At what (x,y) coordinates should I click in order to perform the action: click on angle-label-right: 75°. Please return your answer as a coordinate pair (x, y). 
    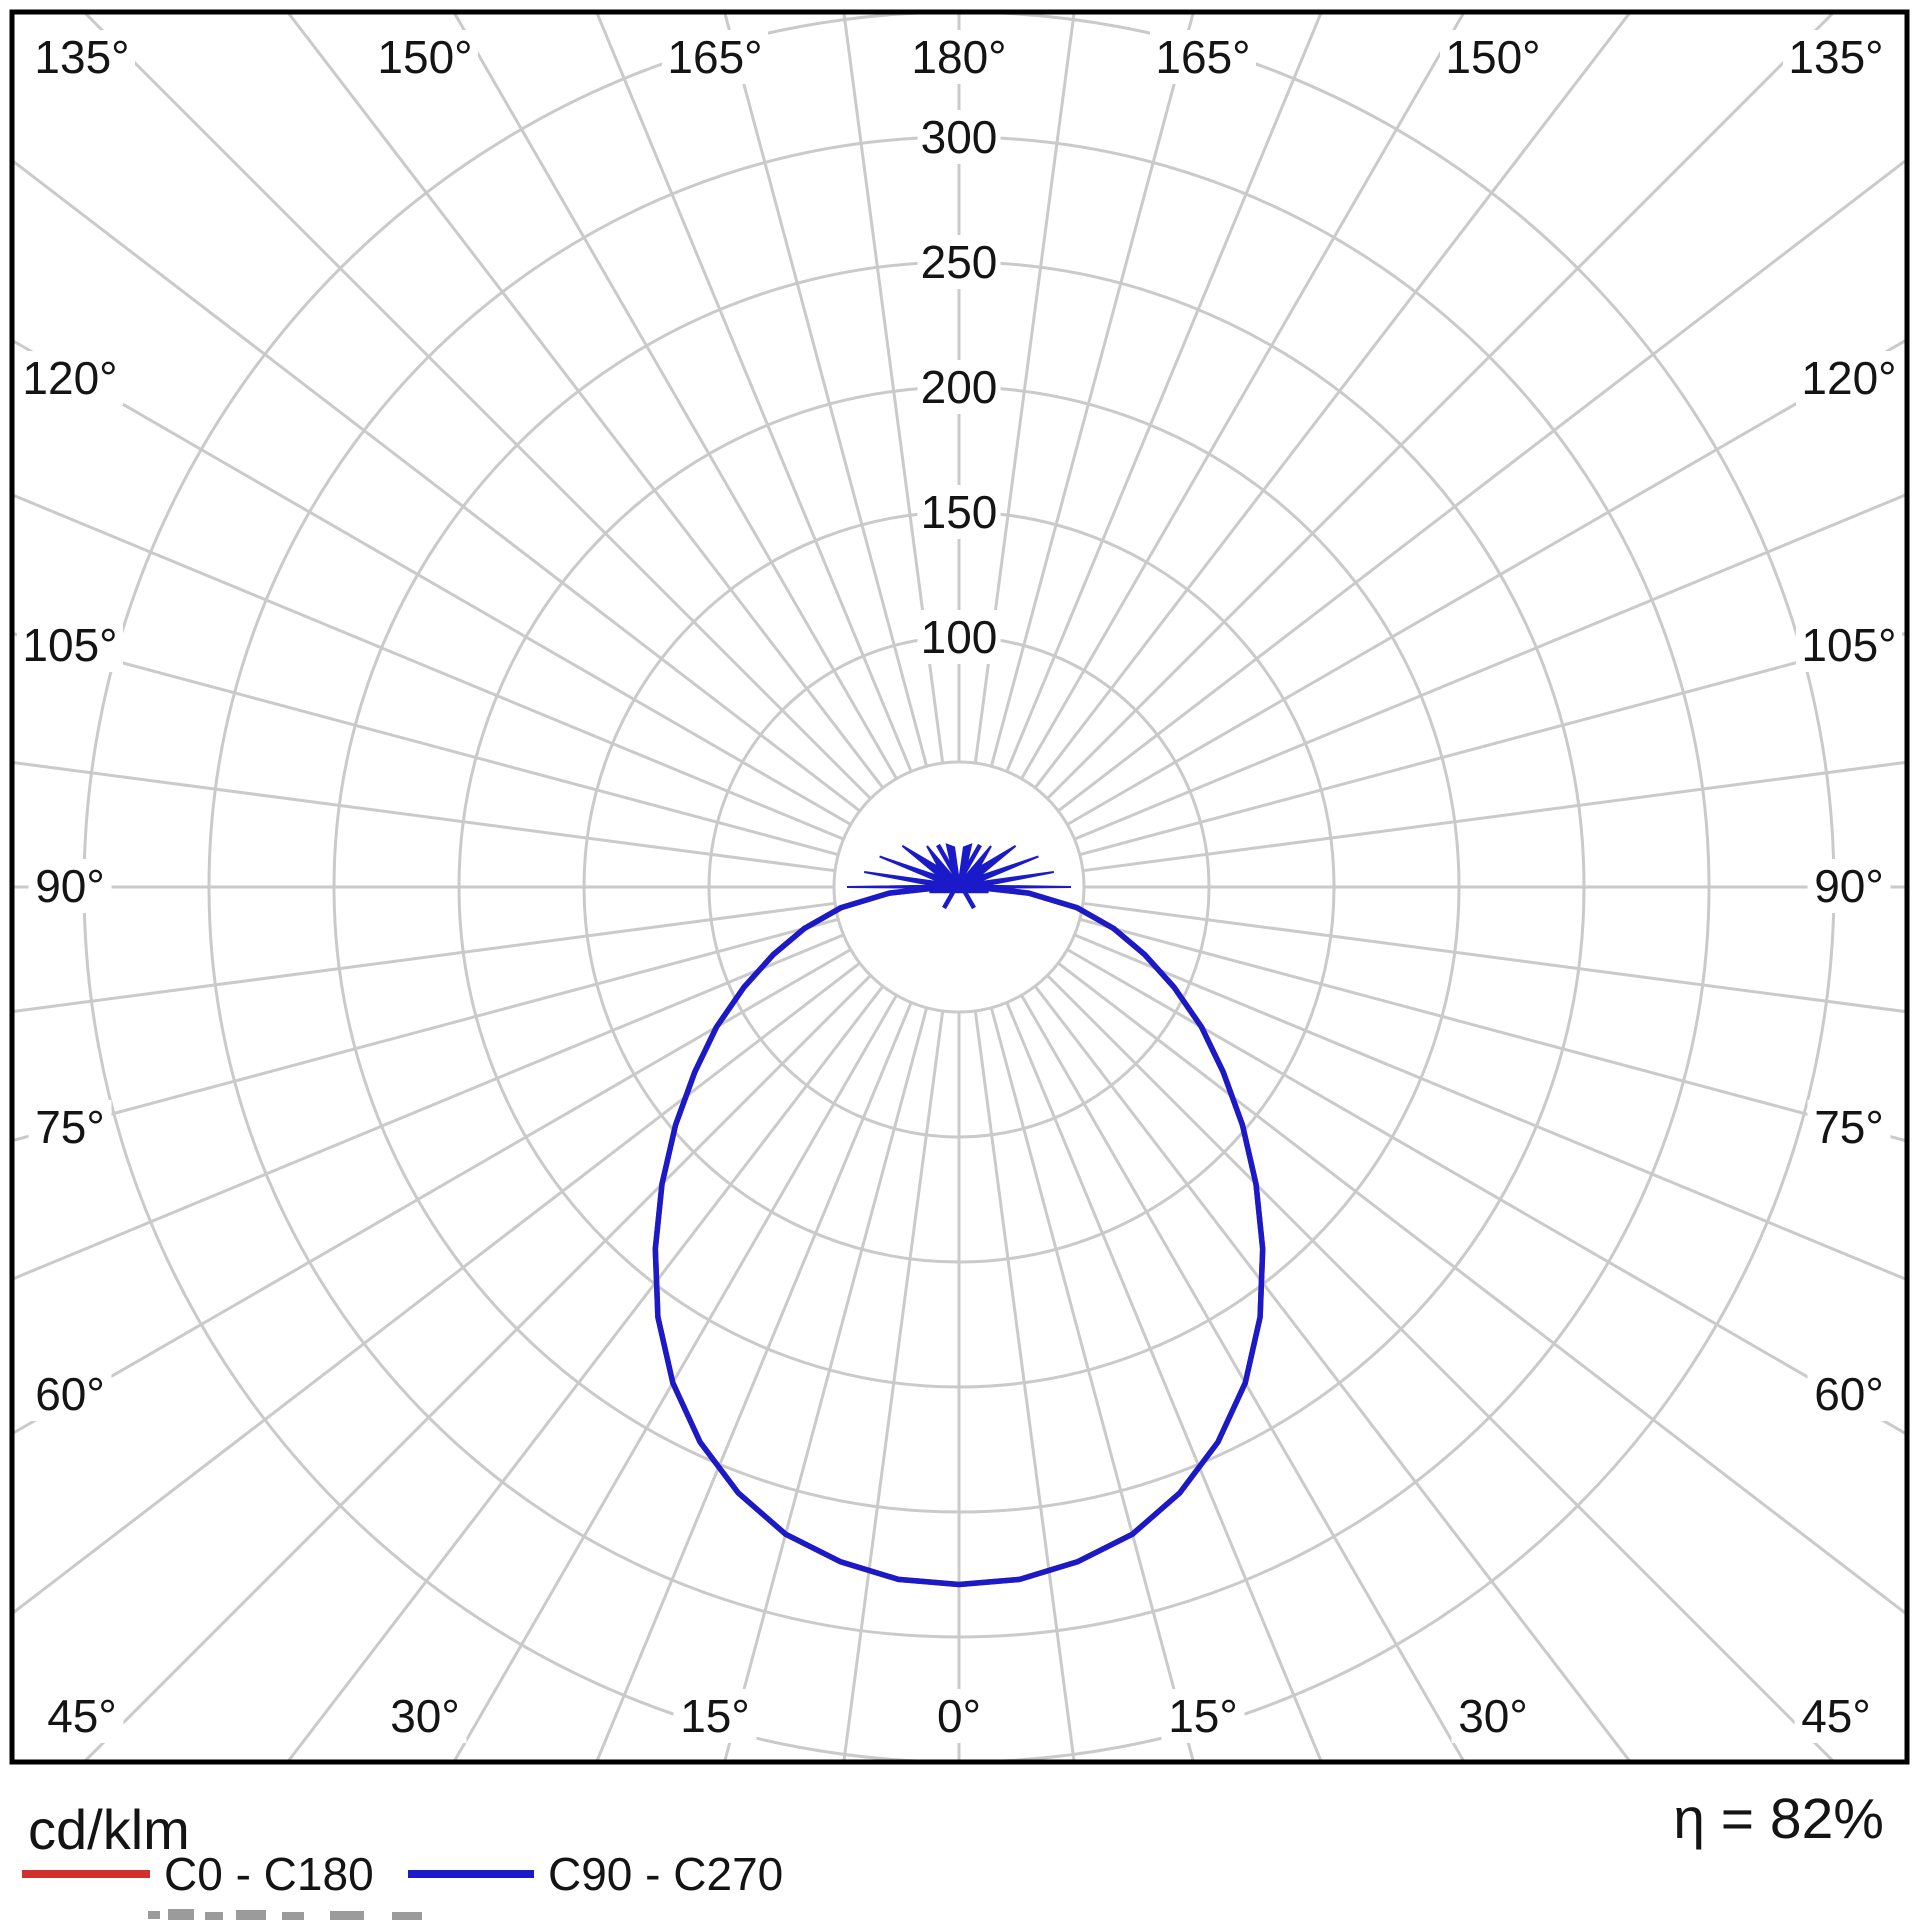
    Looking at the image, I should click on (1849, 1127).